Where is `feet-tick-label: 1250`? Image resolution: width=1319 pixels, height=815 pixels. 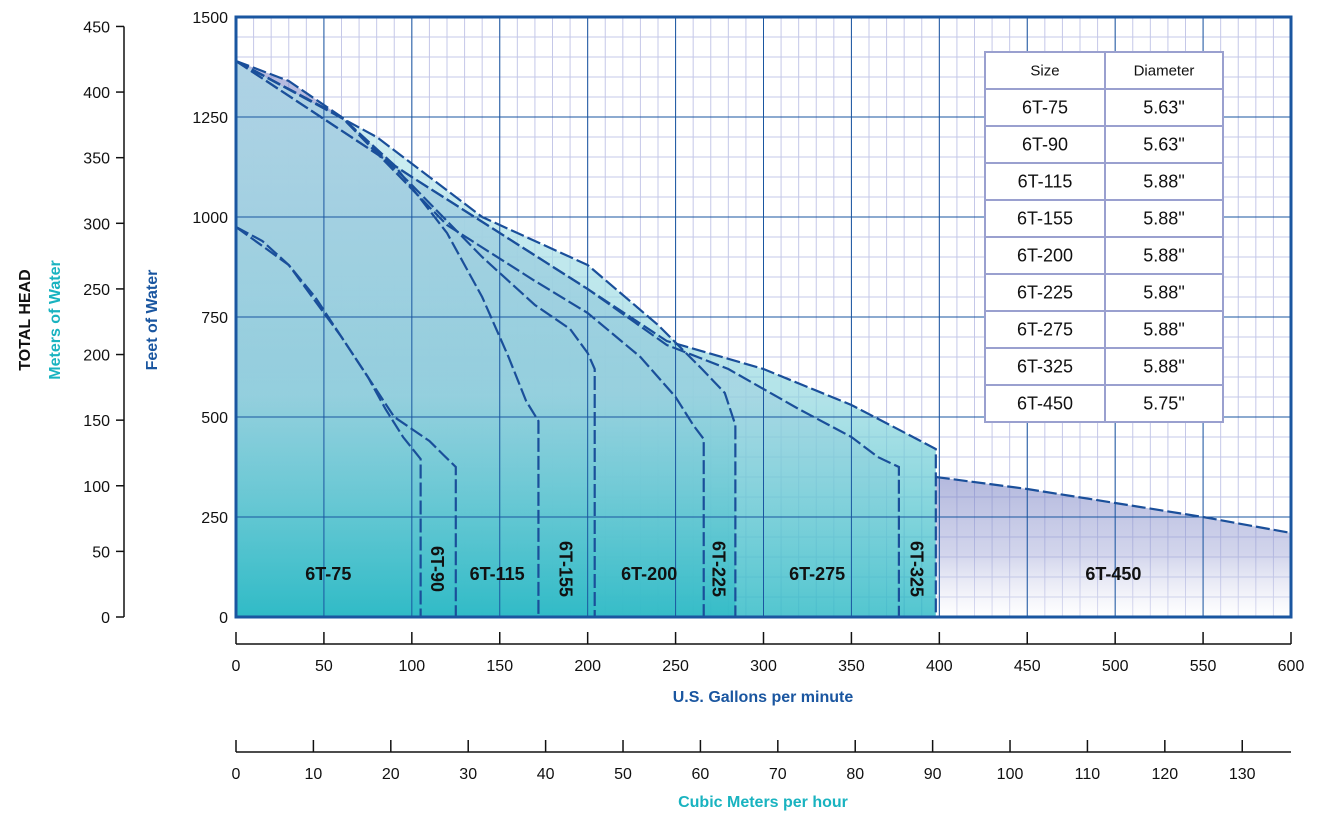 feet-tick-label: 1250 is located at coordinates (210, 118).